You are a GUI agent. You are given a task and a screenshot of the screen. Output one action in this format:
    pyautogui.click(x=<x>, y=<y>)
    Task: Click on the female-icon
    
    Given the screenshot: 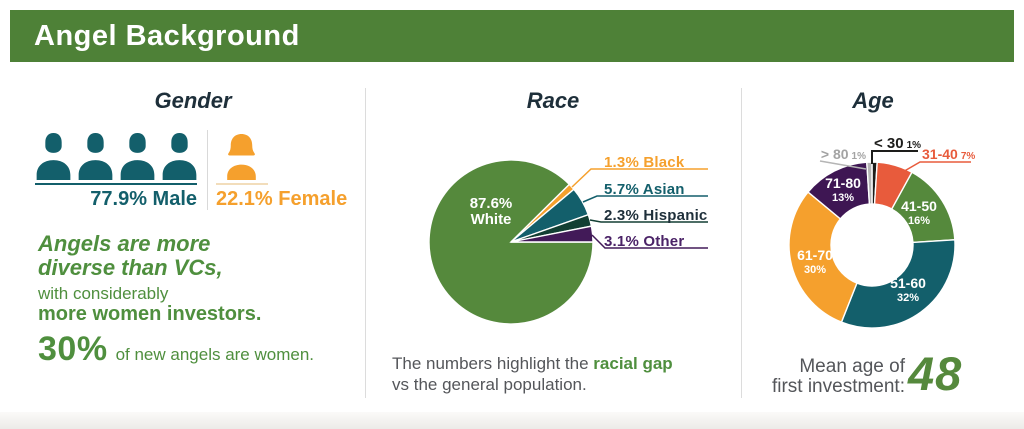 What is the action you would take?
    pyautogui.click(x=241, y=157)
    